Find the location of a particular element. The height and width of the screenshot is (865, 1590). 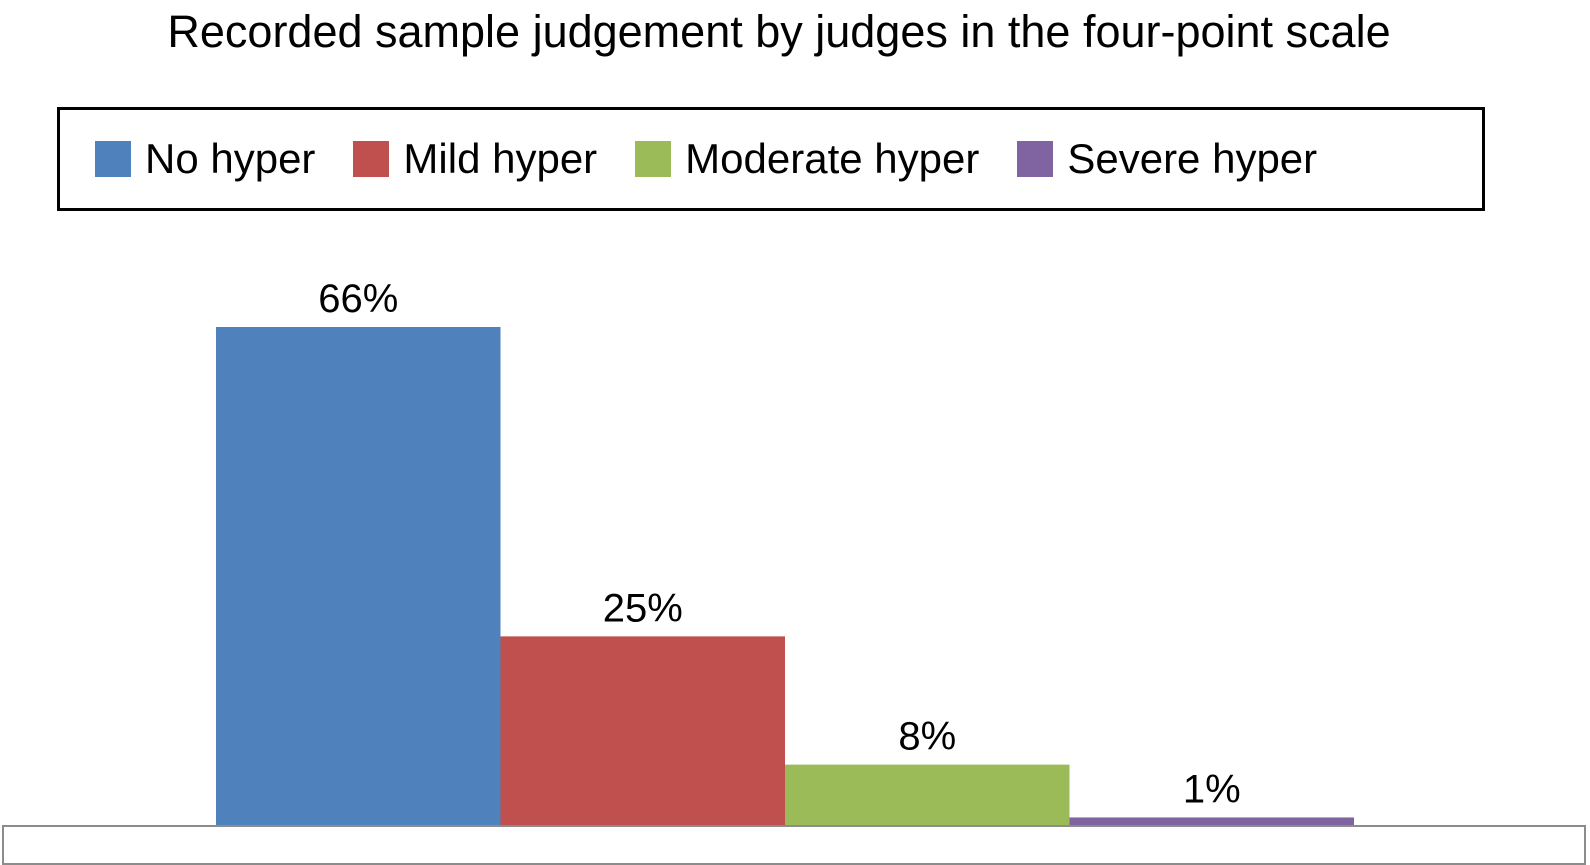

data-label: 1% is located at coordinates (1212, 789).